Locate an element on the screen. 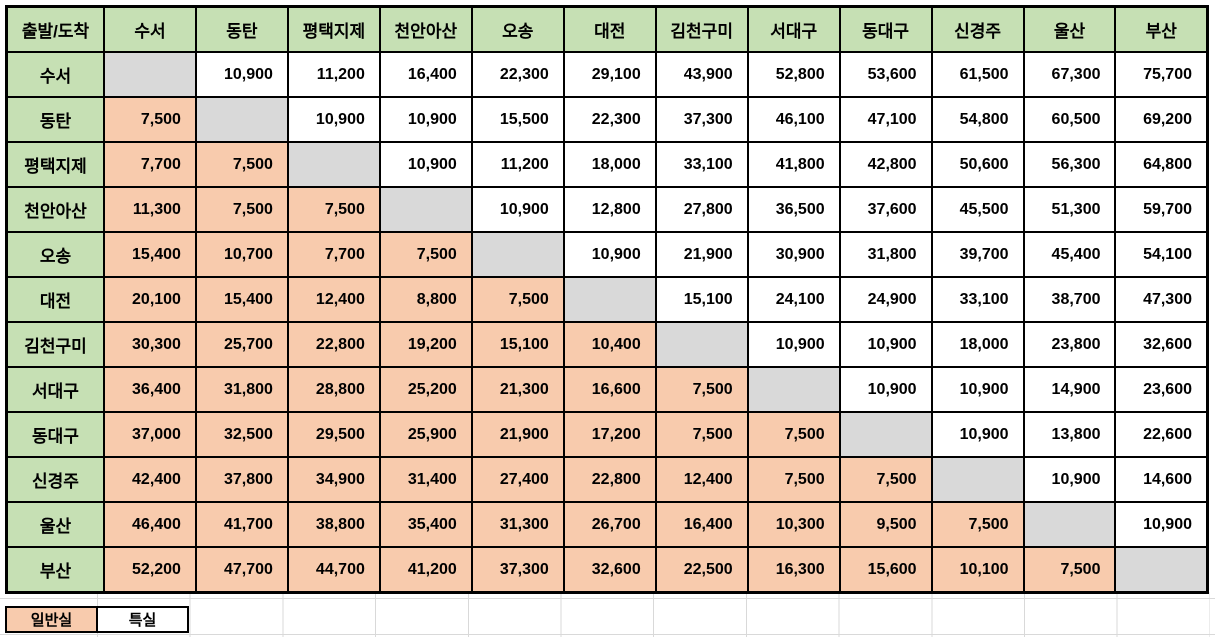  fare-cell: 9,500 is located at coordinates (885, 524).